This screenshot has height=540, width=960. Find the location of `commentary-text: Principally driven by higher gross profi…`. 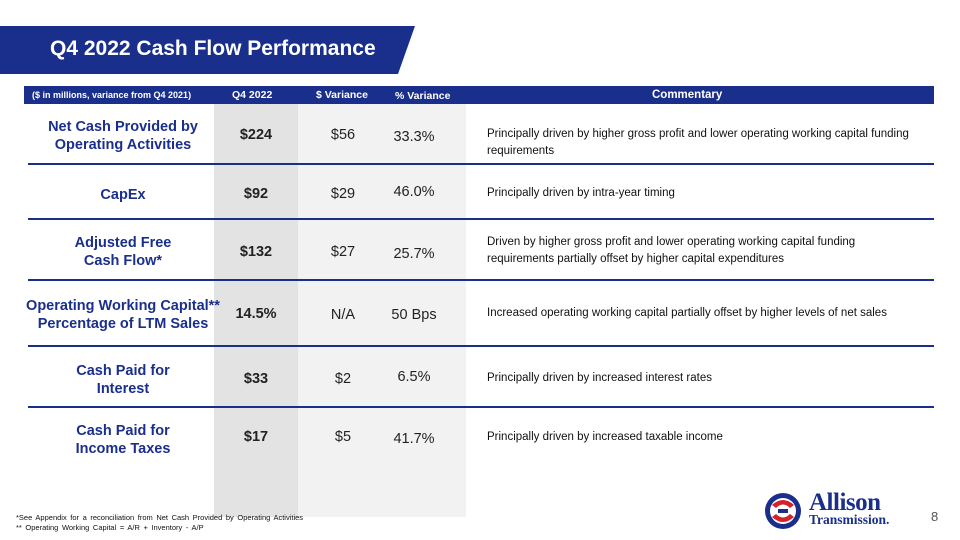

commentary-text: Principally driven by higher gross profi… is located at coordinates (698, 142).